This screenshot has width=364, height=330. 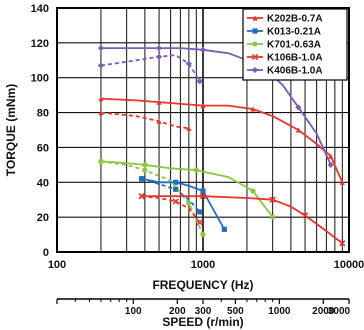 I want to click on legend-item: K013-0.21A, so click(x=284, y=32).